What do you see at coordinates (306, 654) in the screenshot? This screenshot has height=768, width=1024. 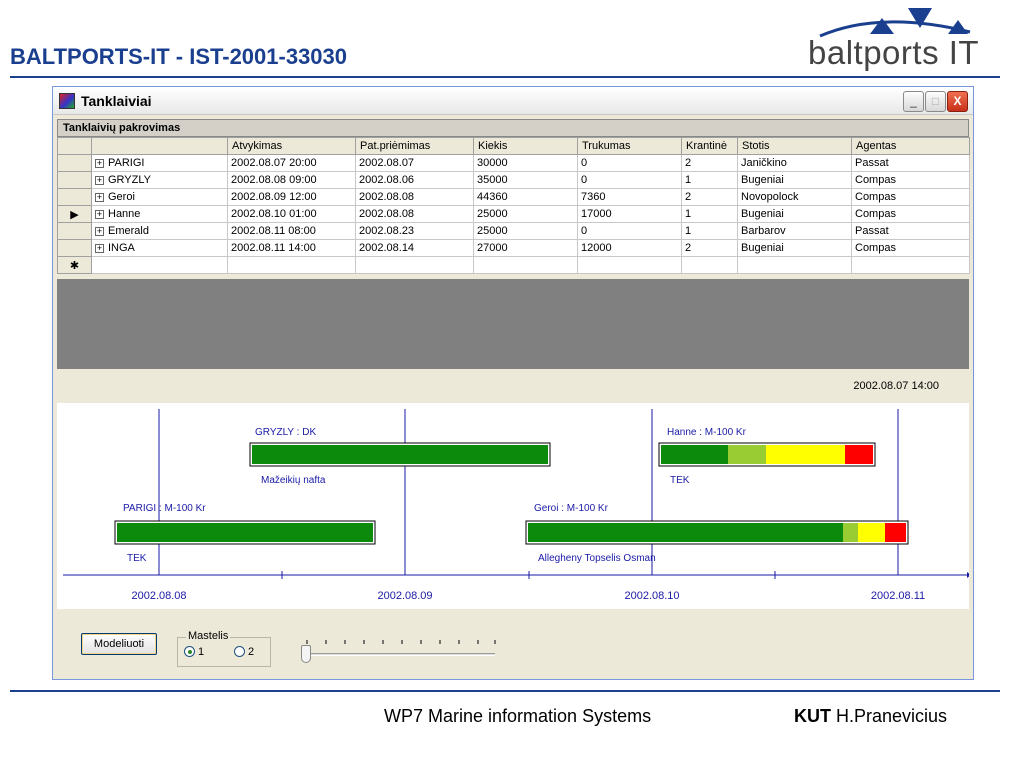 I see `slider-thumb` at bounding box center [306, 654].